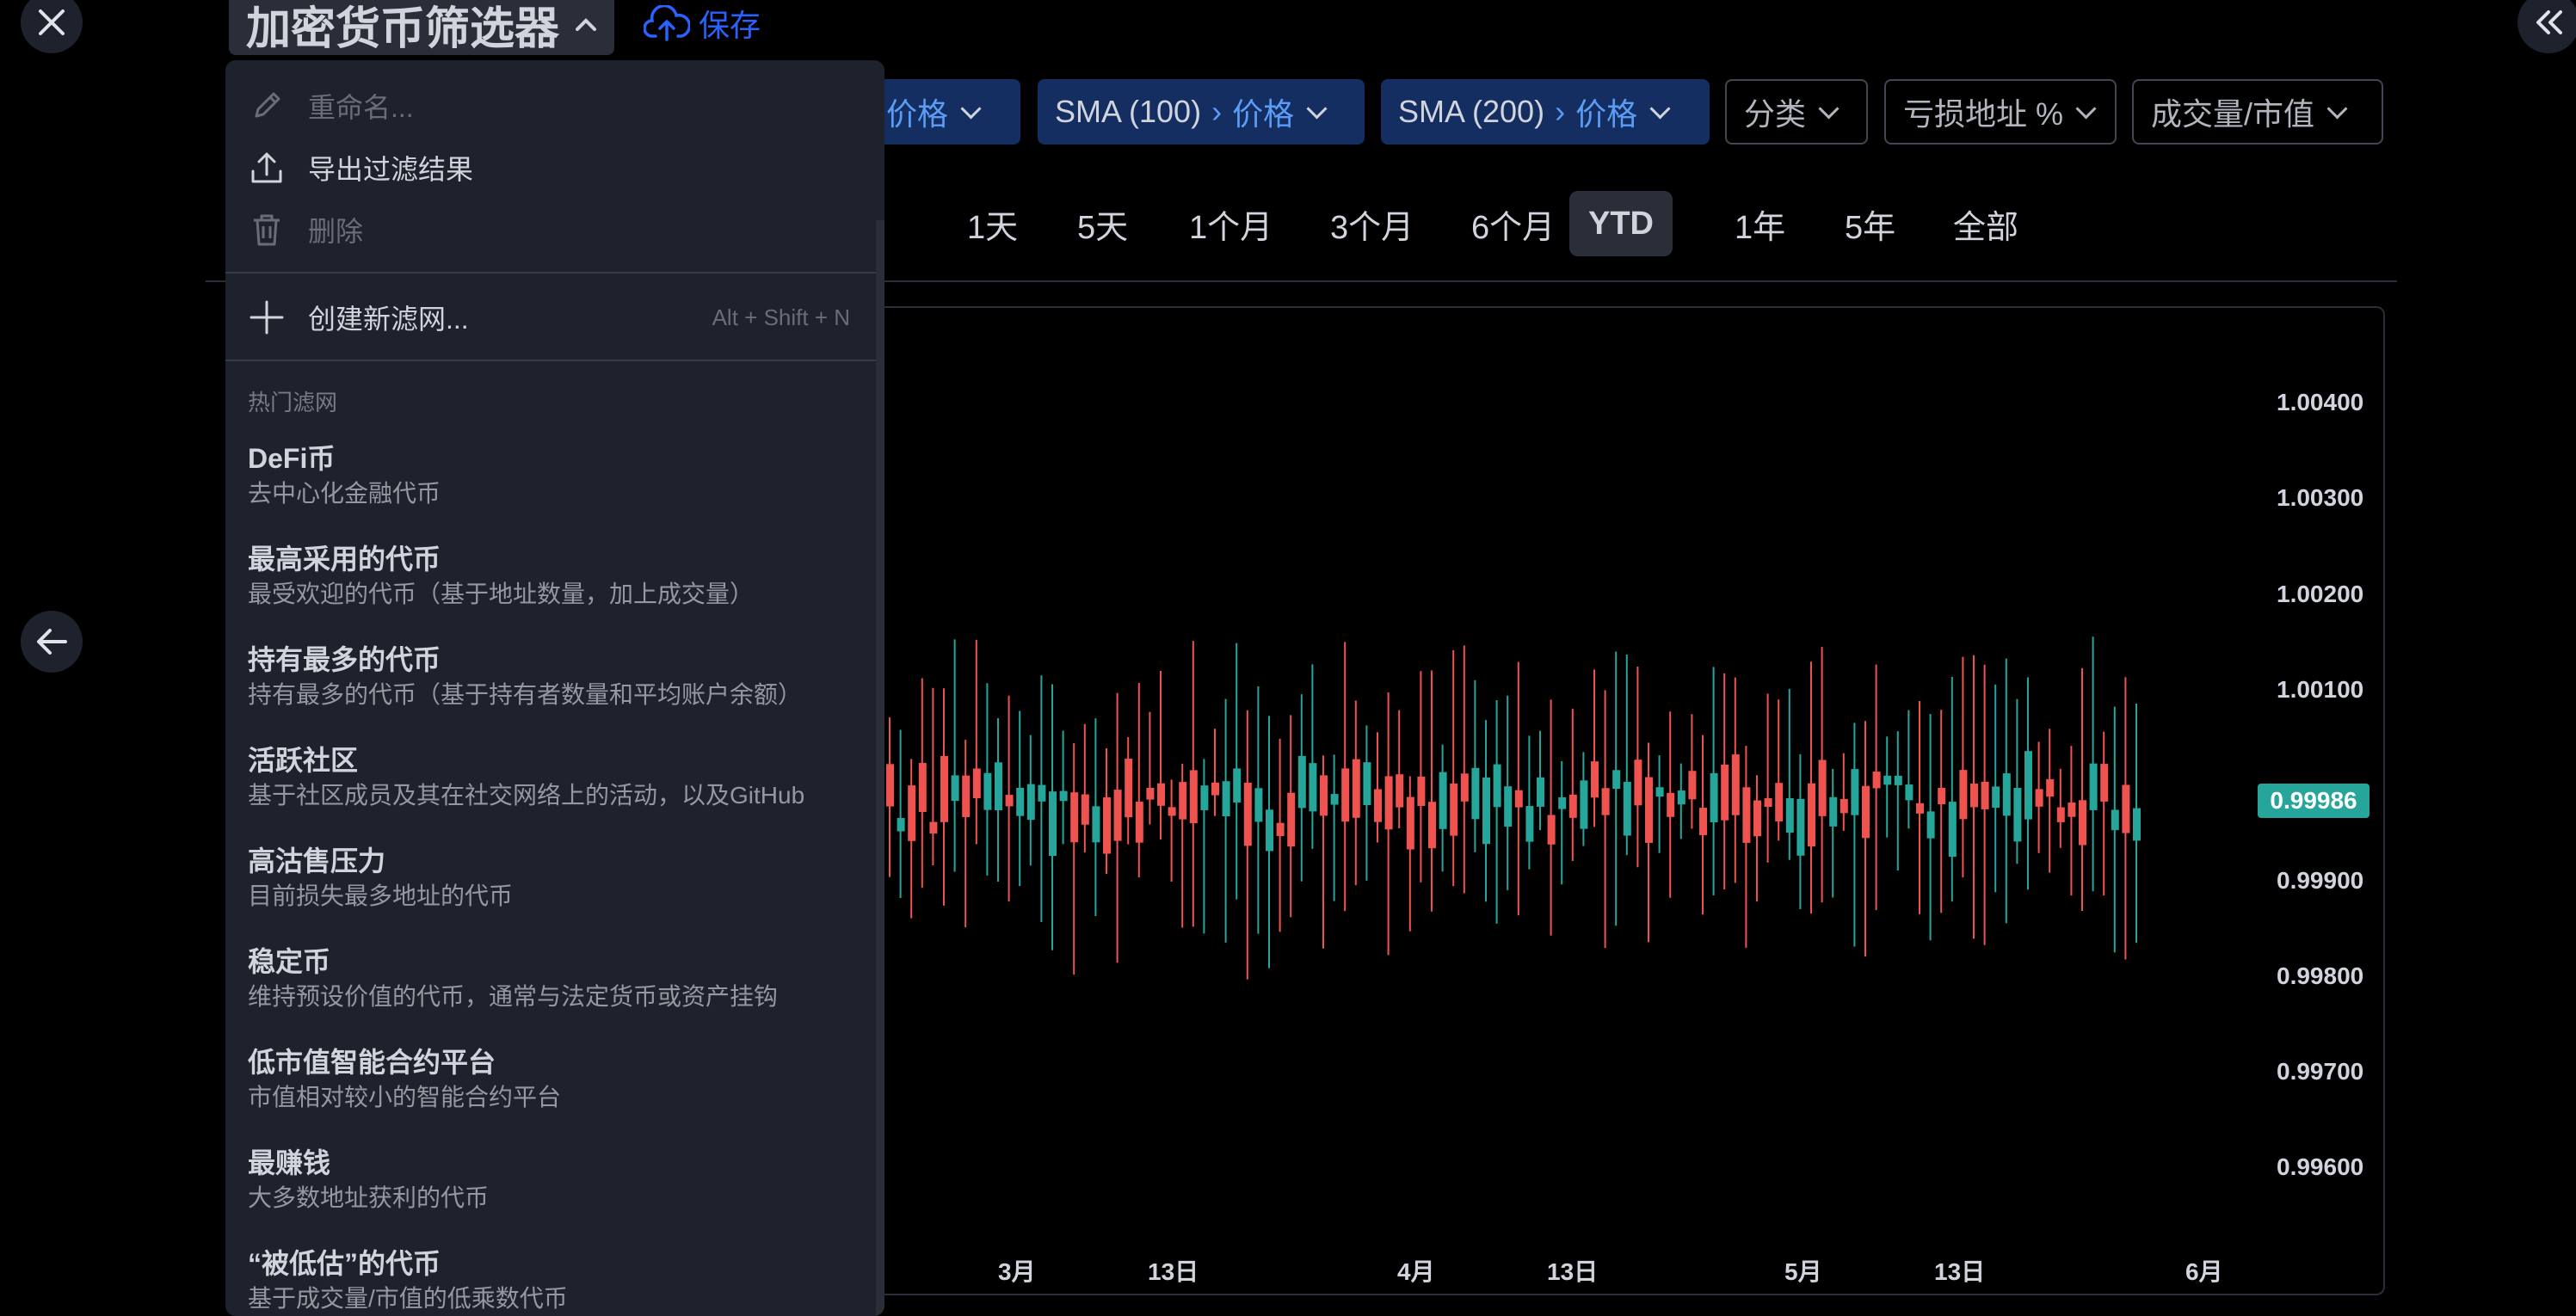  I want to click on menu-scrollbar, so click(880, 768).